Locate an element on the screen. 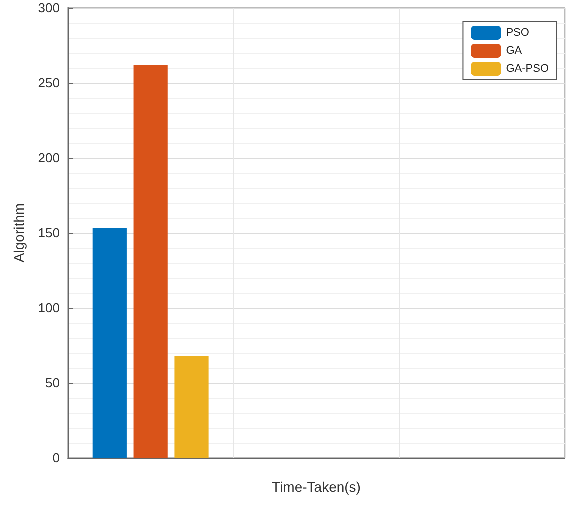 This screenshot has width=579, height=515. y-axis-title: Algorithm is located at coordinates (19, 233).